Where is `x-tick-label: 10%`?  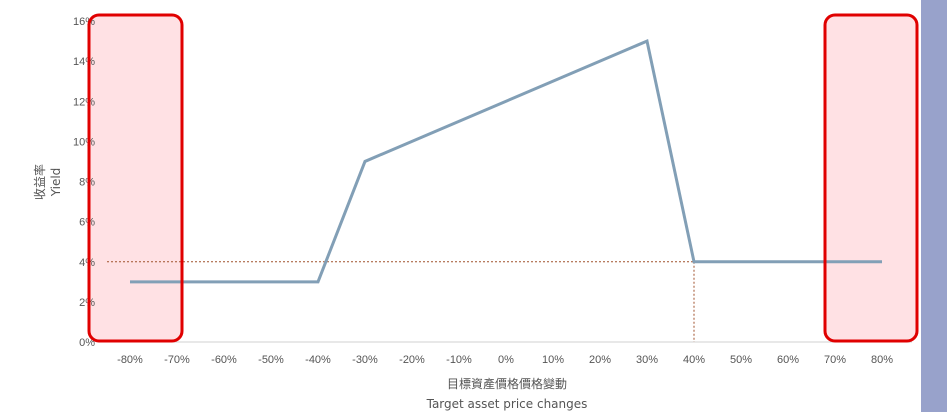
x-tick-label: 10% is located at coordinates (553, 360).